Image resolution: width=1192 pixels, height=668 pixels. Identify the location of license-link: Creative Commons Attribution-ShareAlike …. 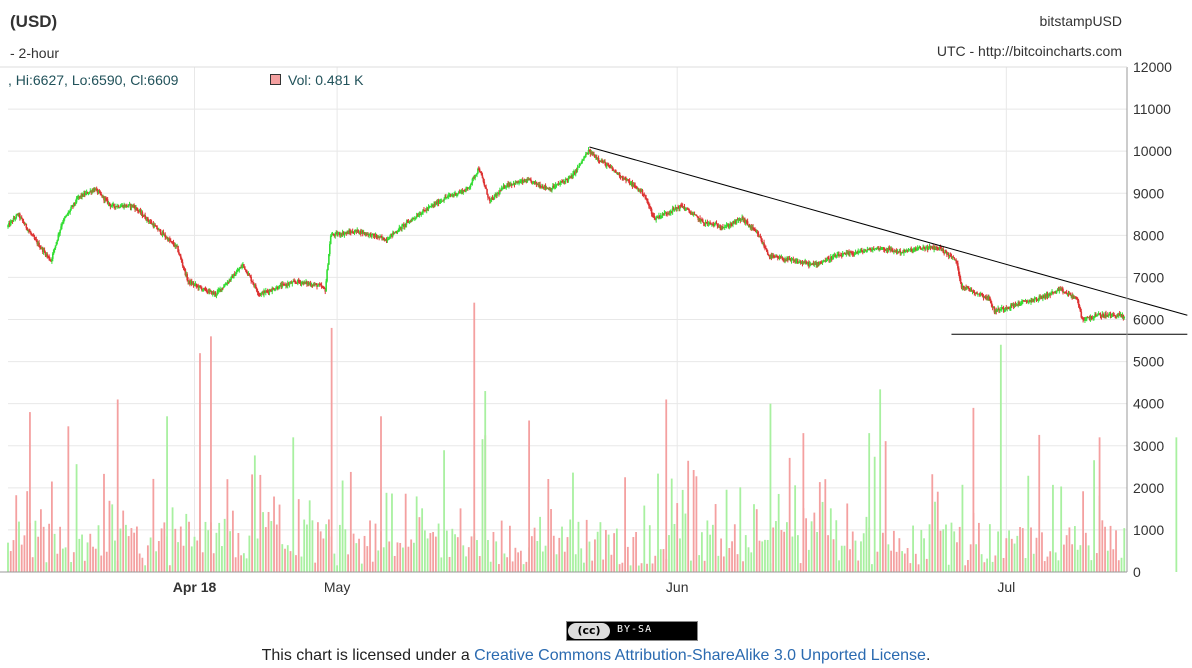
(700, 655).